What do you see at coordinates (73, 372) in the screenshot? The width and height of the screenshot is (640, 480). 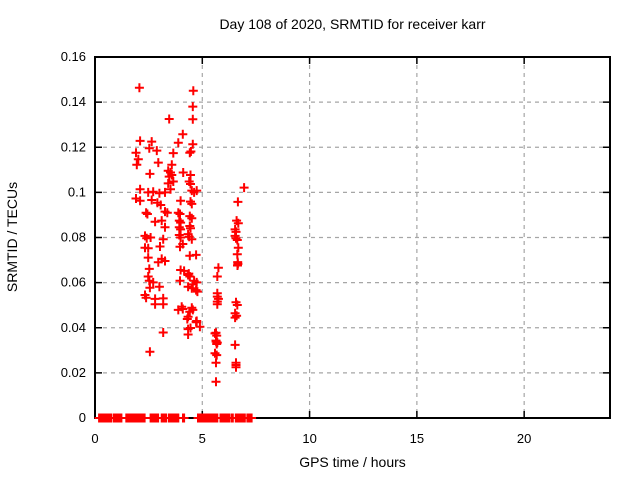 I see `y-tick-label: 0.02` at bounding box center [73, 372].